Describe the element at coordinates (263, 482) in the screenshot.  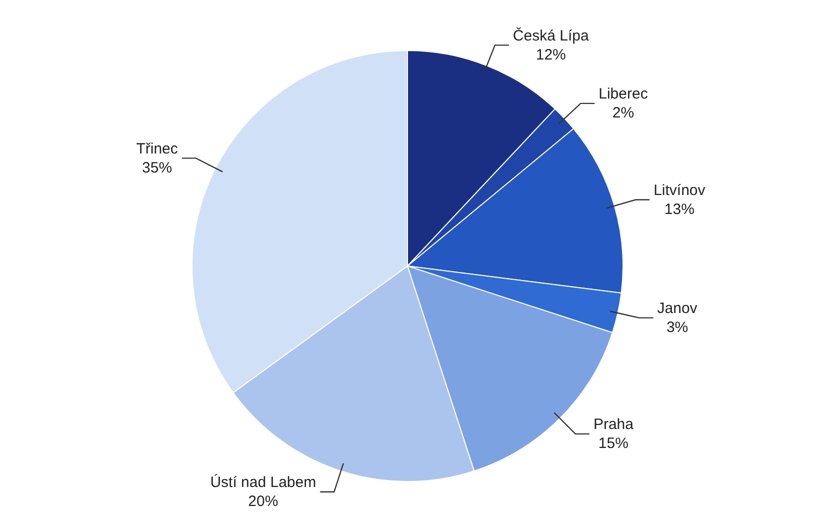
I see `slice-label: Ústí nad Labem` at that location.